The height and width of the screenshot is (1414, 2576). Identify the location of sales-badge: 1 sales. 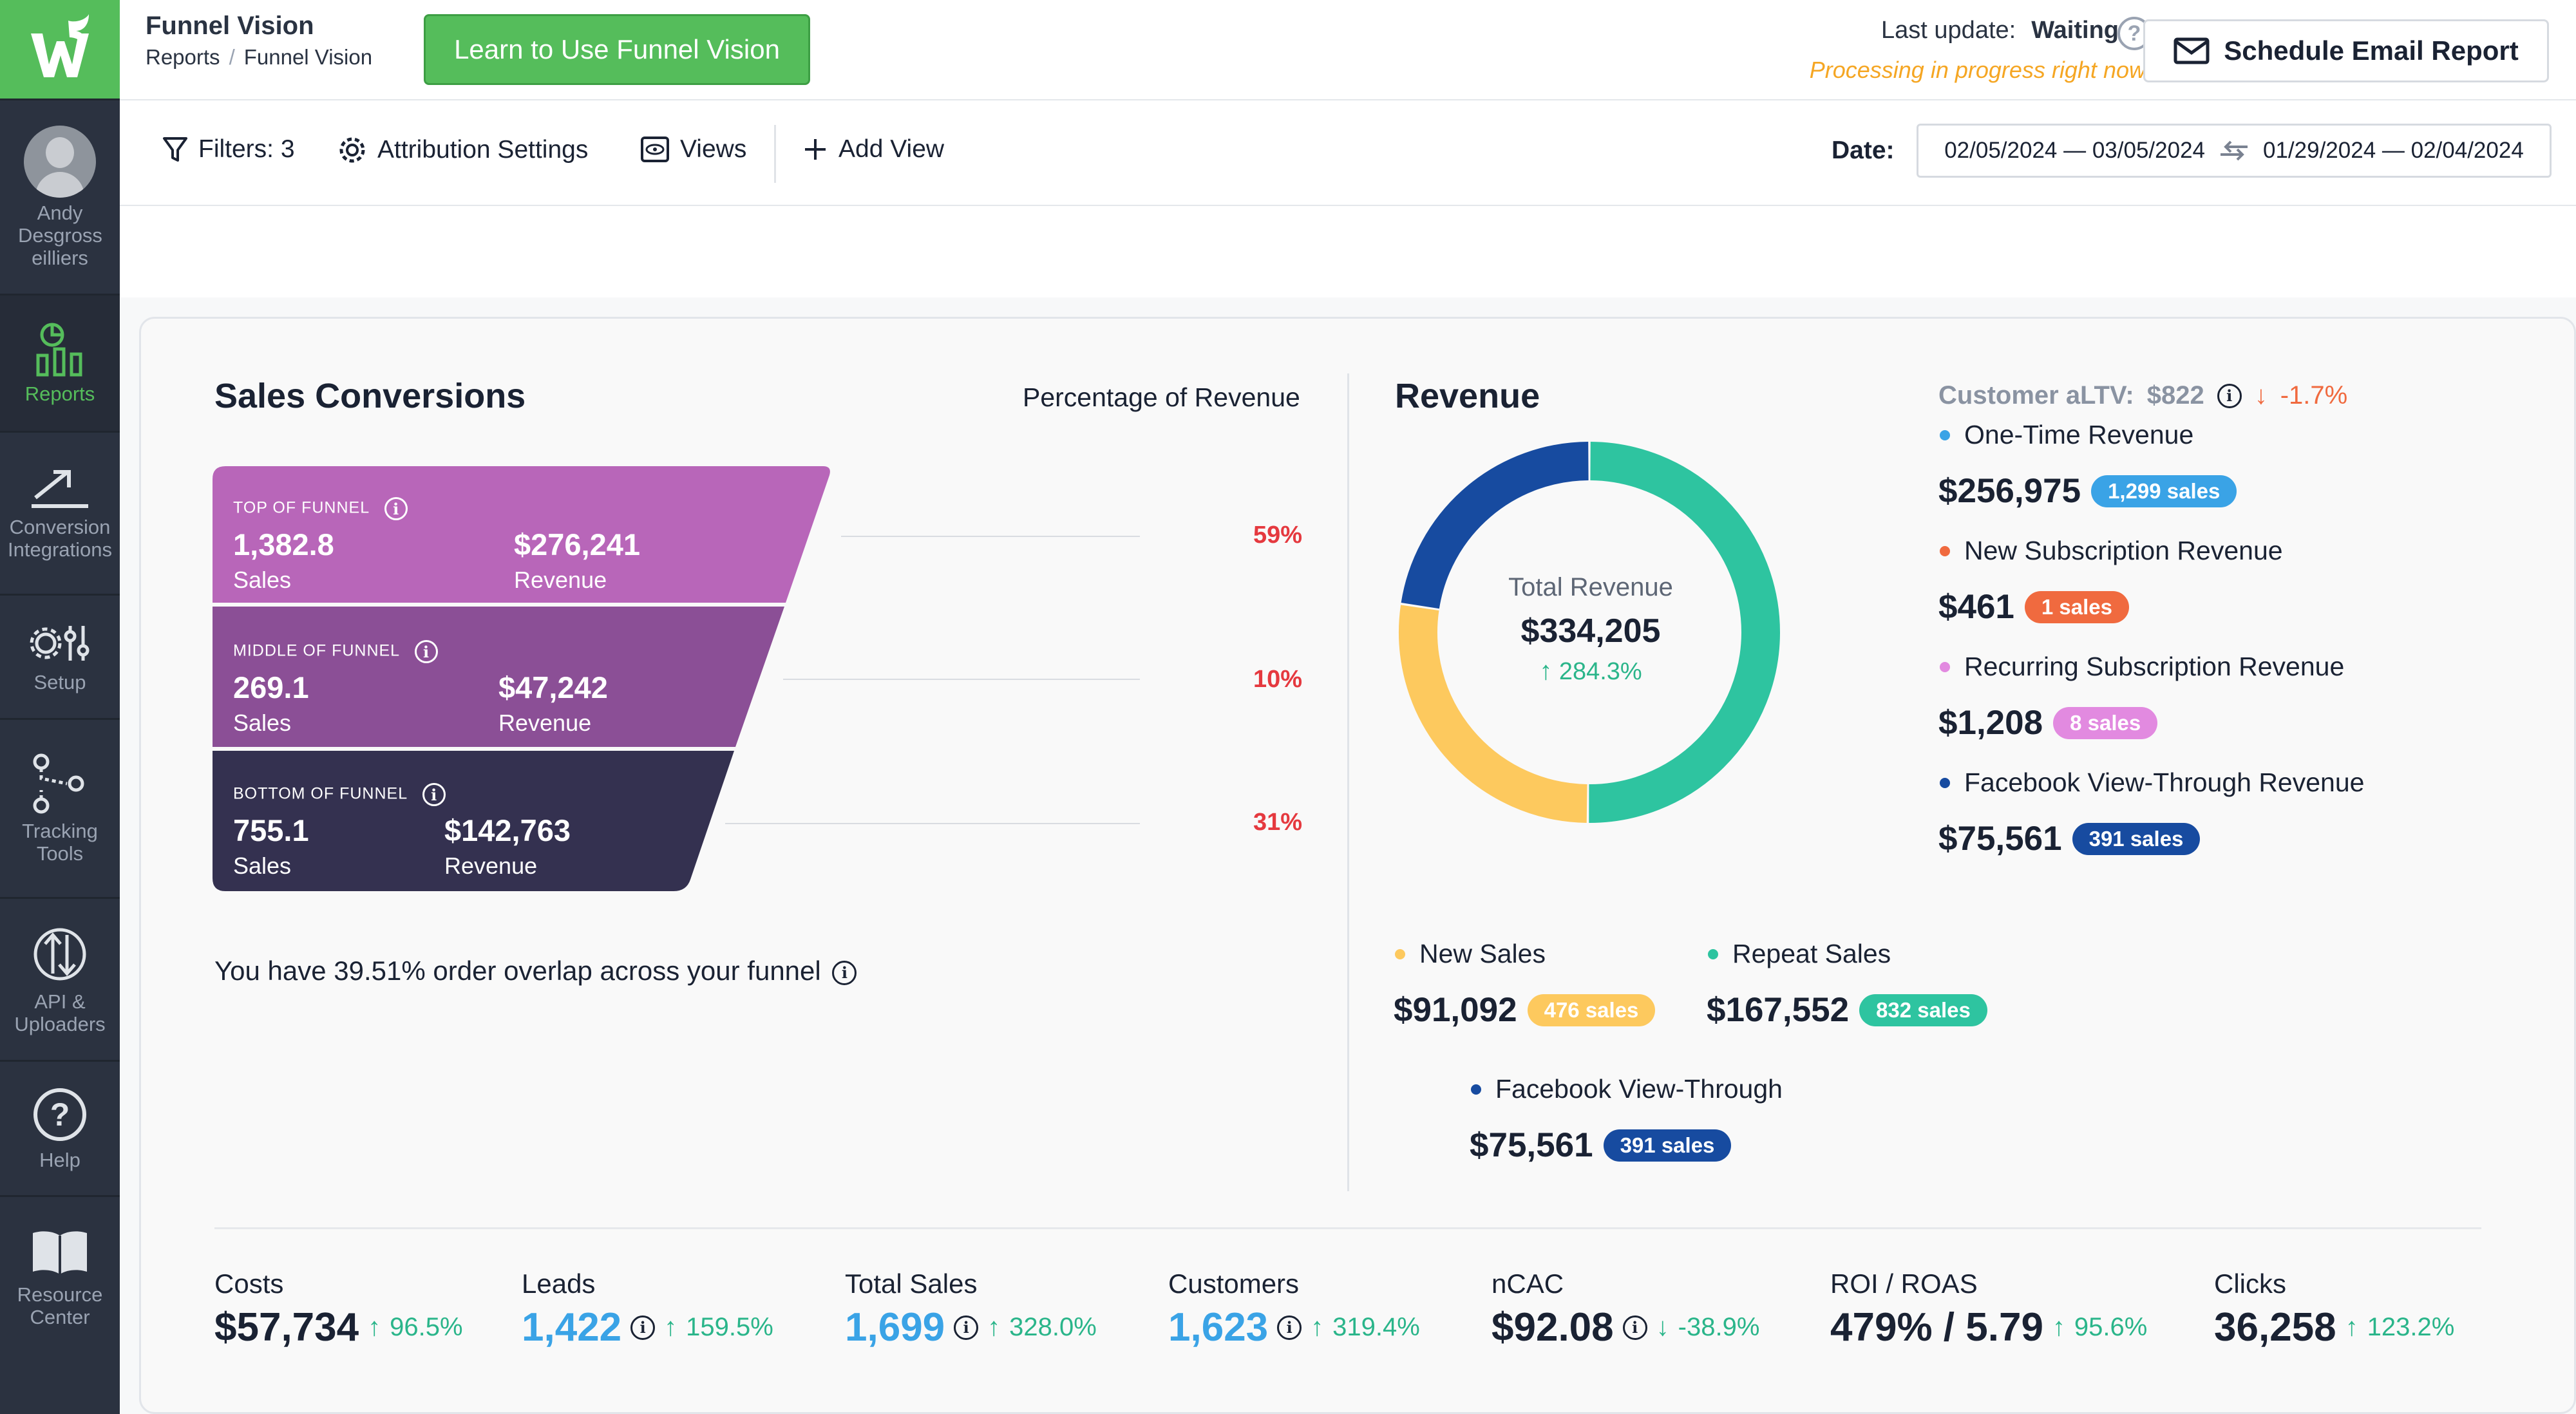
(2077, 606).